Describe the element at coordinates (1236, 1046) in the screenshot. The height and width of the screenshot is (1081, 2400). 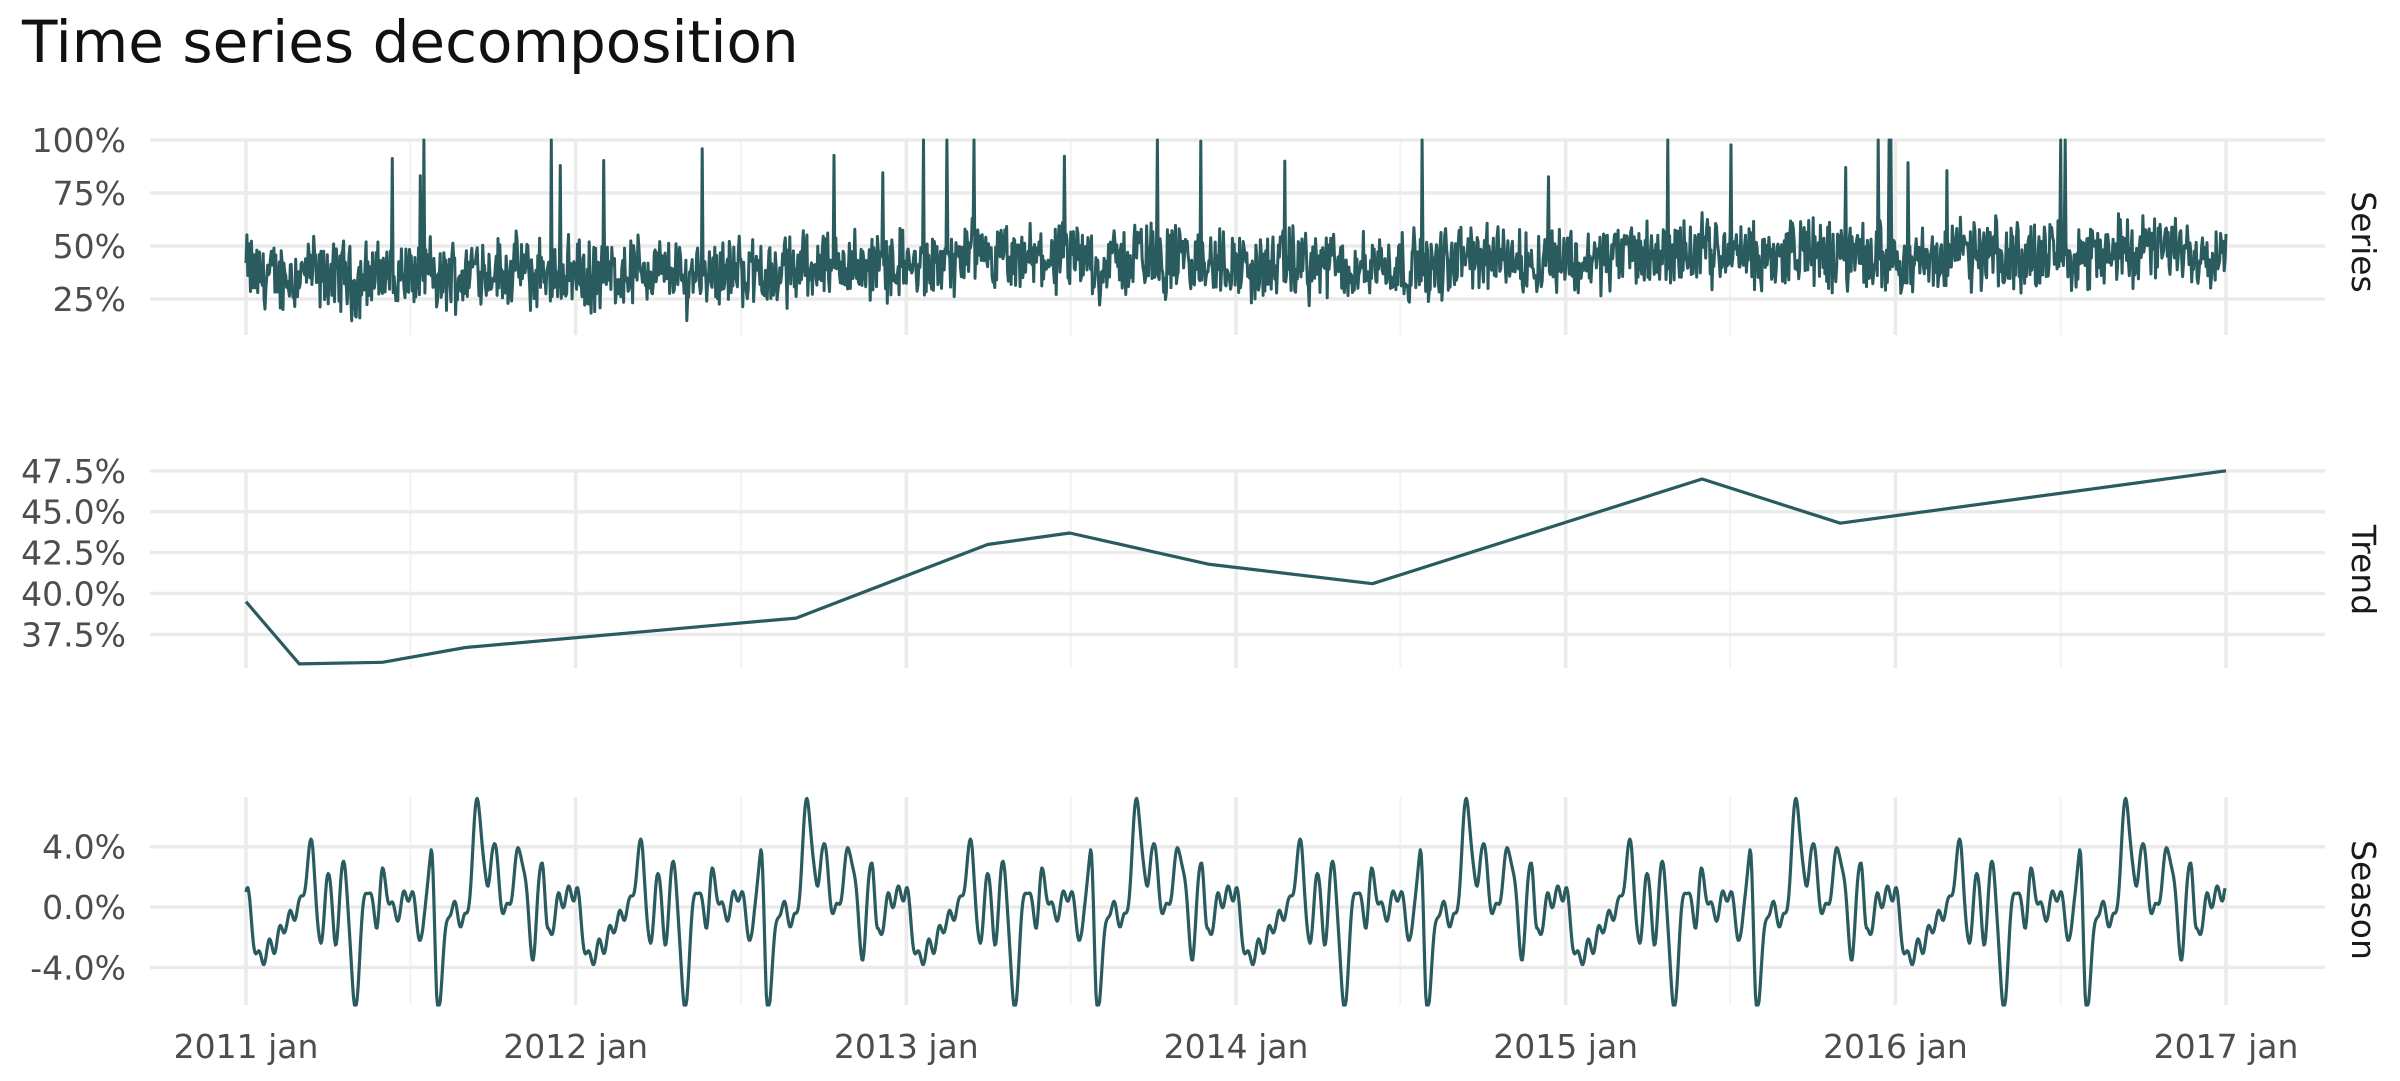
I see `x-tick-label: 2014 jan` at that location.